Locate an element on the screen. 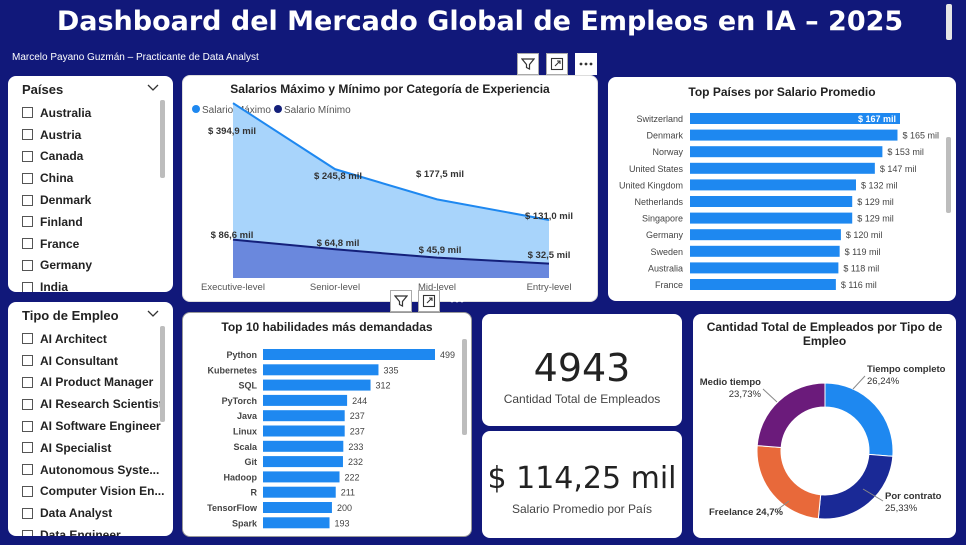  y-tick-label: Germany is located at coordinates (665, 235).